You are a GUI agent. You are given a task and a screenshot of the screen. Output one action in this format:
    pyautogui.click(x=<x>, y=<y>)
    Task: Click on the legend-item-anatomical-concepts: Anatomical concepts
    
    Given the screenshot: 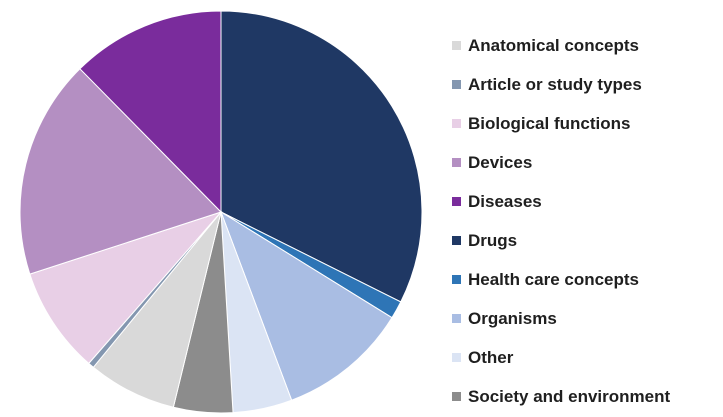 What is the action you would take?
    pyautogui.click(x=586, y=45)
    